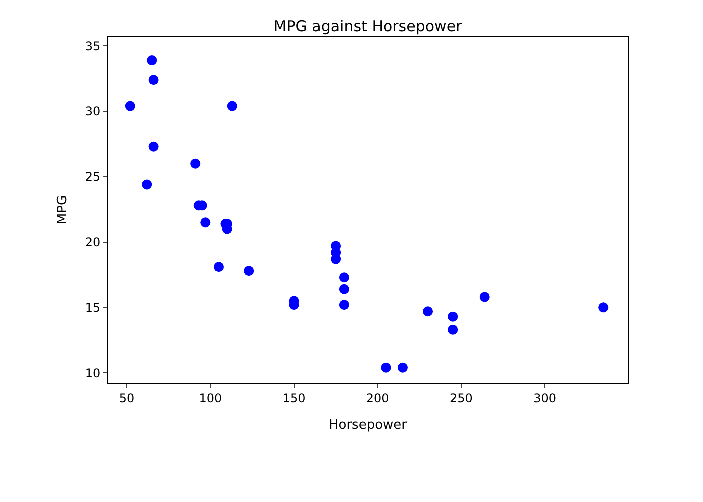 The image size is (703, 502). Describe the element at coordinates (545, 398) in the screenshot. I see `x-tick-label: 300` at that location.